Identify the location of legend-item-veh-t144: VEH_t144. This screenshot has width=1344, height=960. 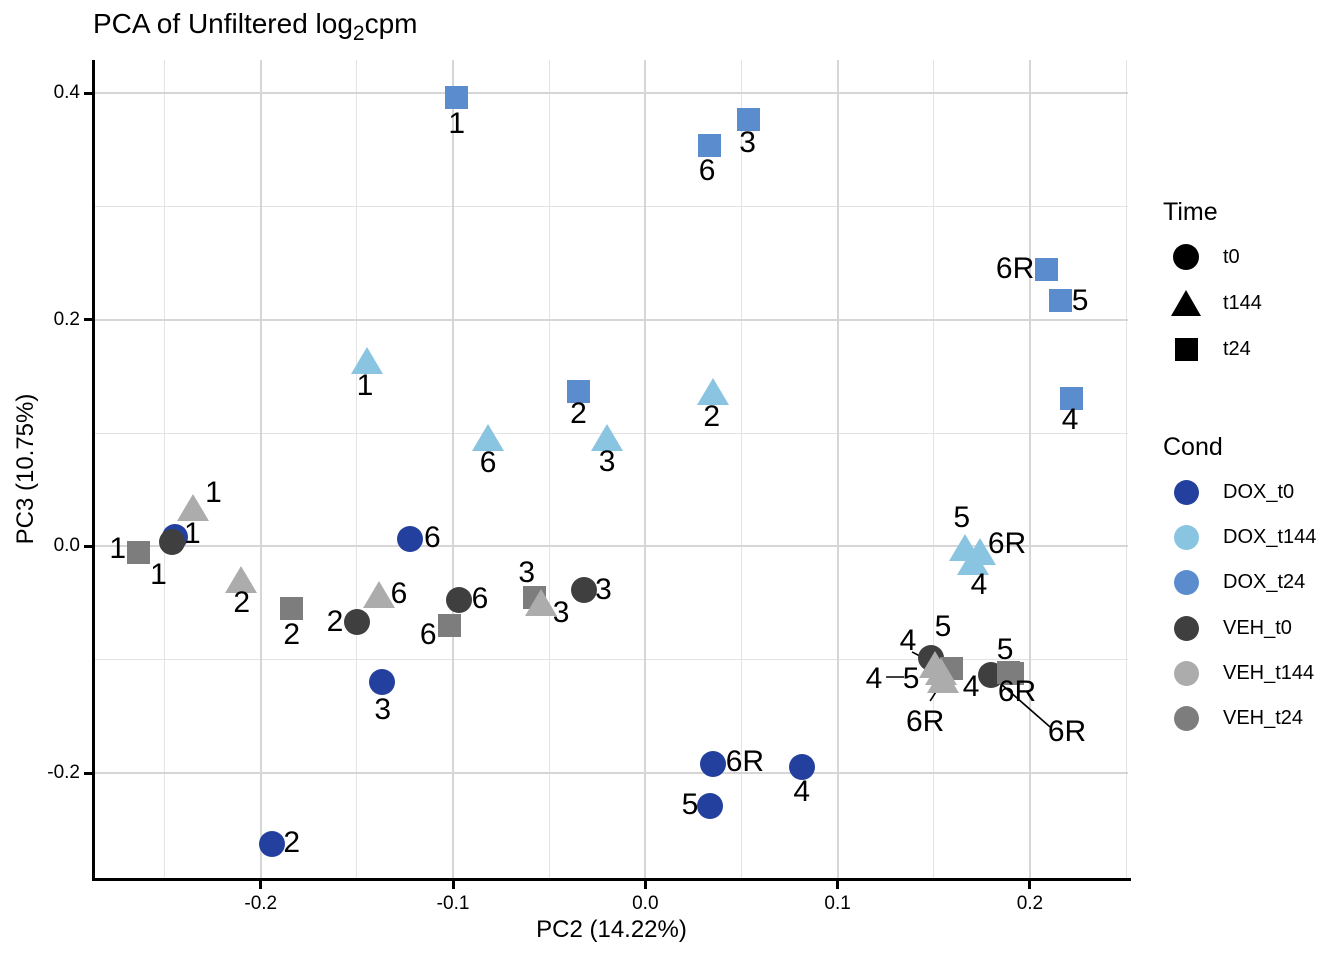
(1238, 673).